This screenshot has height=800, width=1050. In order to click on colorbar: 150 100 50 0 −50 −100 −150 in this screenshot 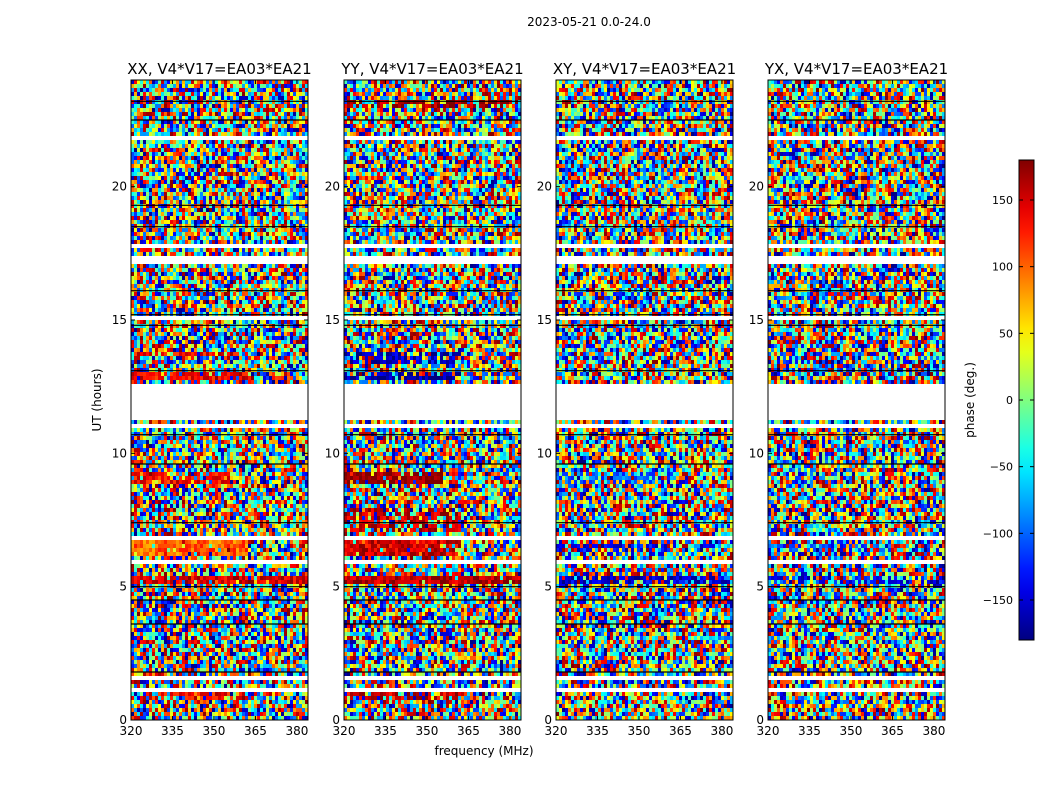, I will do `click(1009, 400)`.